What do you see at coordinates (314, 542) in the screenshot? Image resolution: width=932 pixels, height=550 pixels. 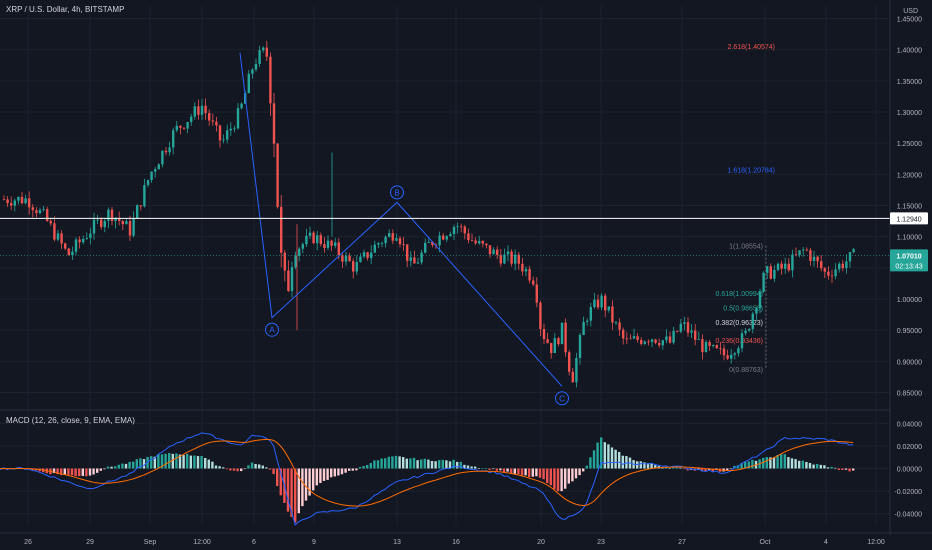 I see `x-tick-label: 9` at bounding box center [314, 542].